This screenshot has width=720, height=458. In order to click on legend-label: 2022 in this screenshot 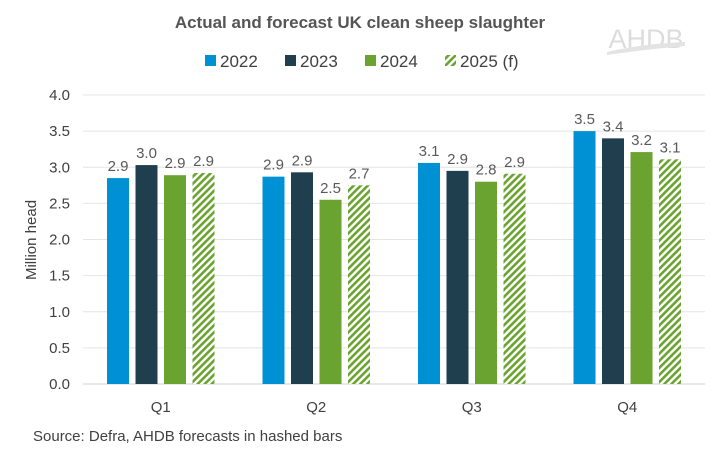, I will do `click(239, 61)`.